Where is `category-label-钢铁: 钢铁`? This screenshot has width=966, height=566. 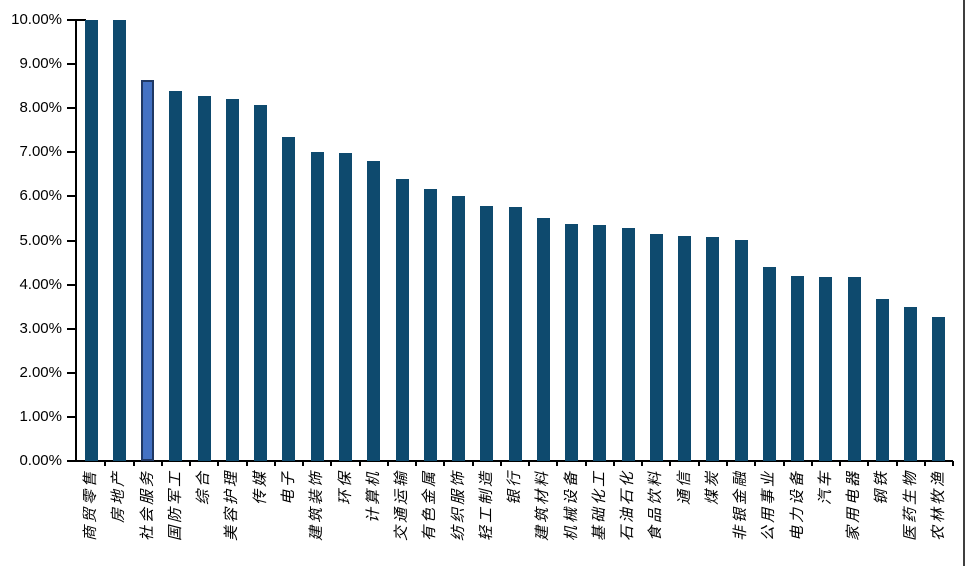
category-label-钢铁: 钢铁 is located at coordinates (882, 487).